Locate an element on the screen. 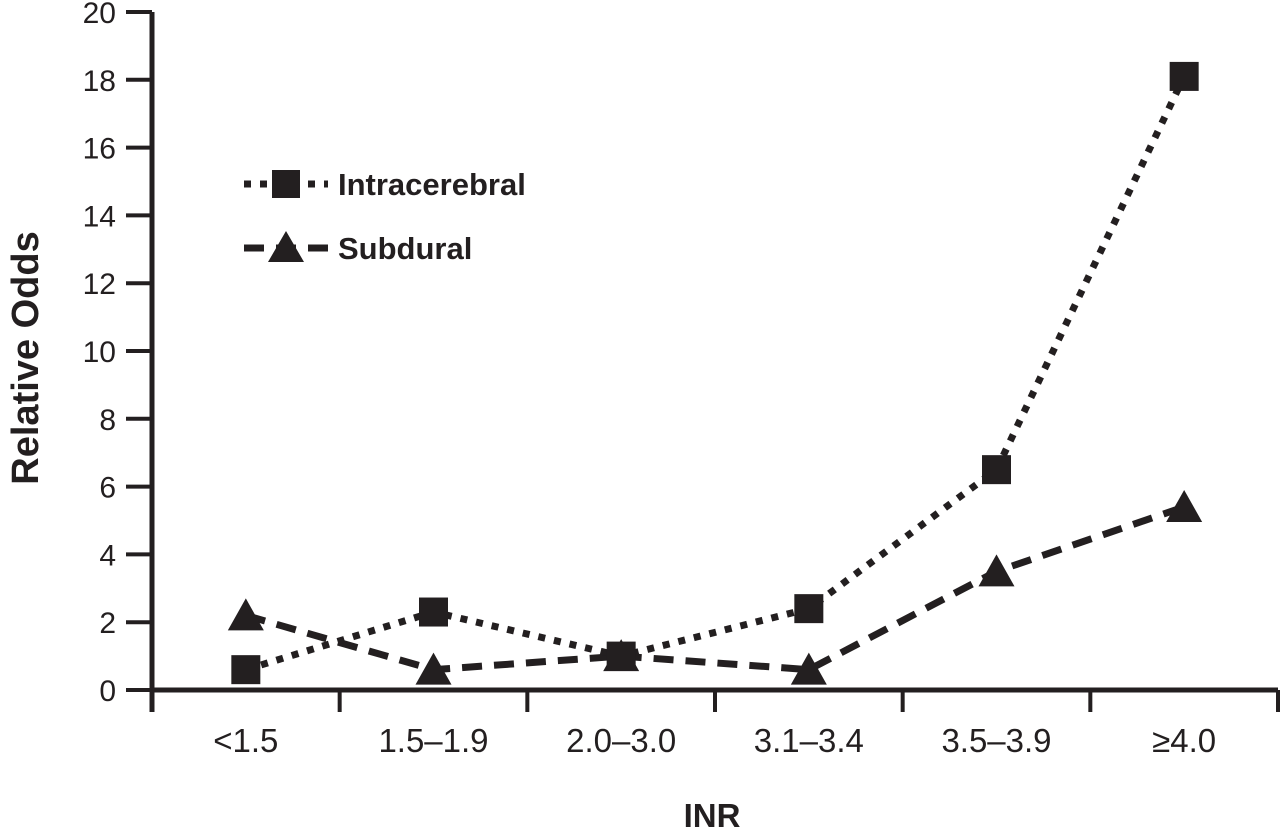 The height and width of the screenshot is (836, 1280). y-tick-label: 0 is located at coordinates (107, 691).